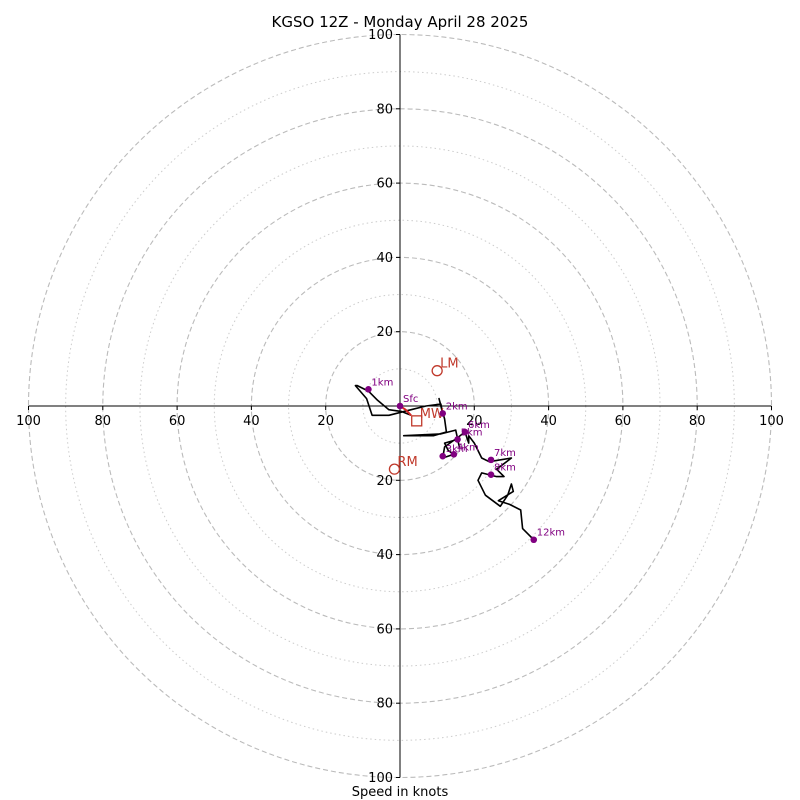 The width and height of the screenshot is (800, 800). Describe the element at coordinates (437, 371) in the screenshot. I see `lm-marker` at that location.